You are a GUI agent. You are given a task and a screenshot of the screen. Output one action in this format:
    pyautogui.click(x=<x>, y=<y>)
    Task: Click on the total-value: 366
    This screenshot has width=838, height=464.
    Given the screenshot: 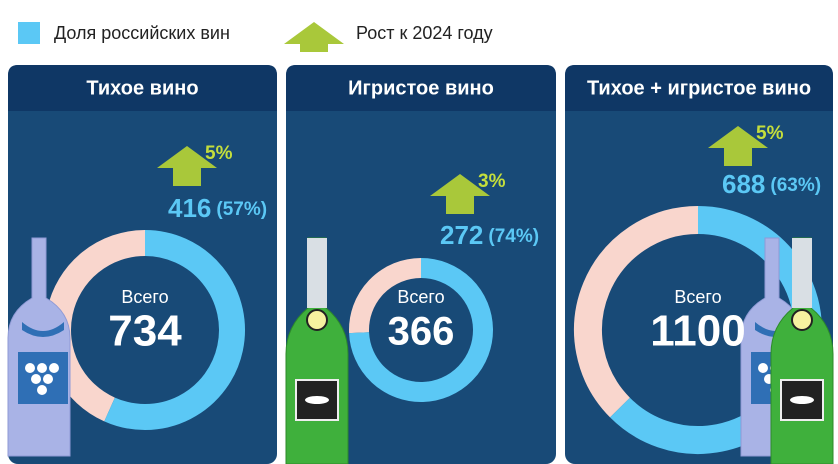 What is the action you would take?
    pyautogui.click(x=421, y=332)
    